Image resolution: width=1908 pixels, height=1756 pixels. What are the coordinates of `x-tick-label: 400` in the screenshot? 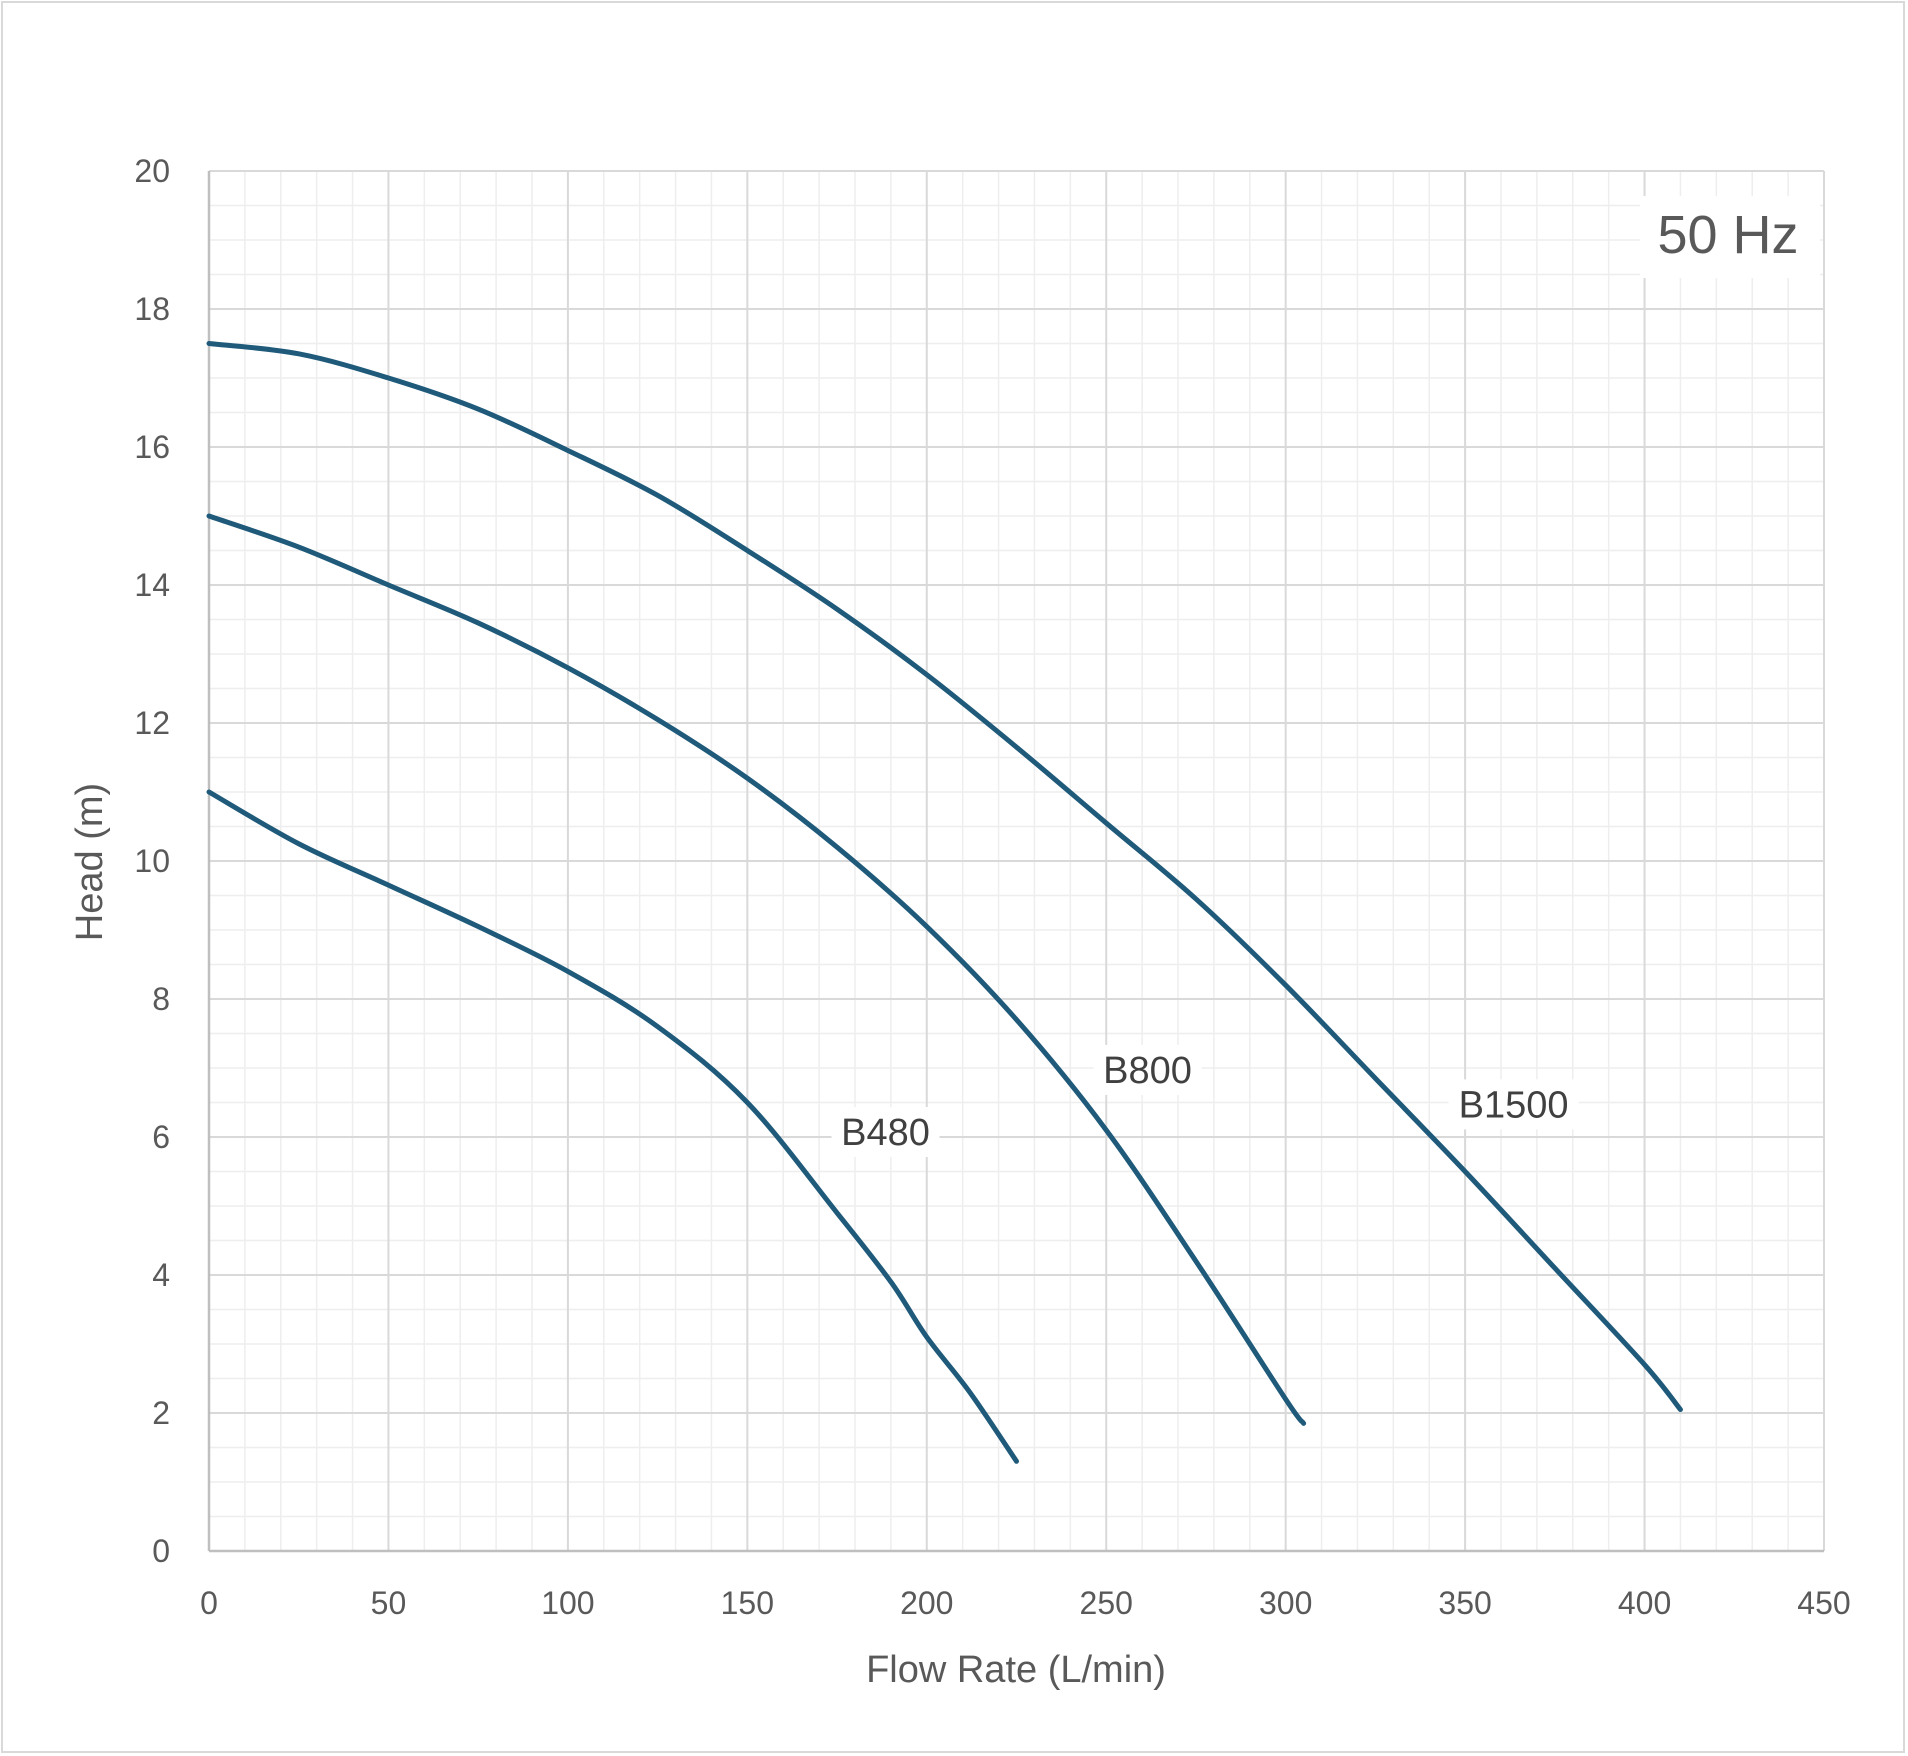 It's located at (1644, 1603).